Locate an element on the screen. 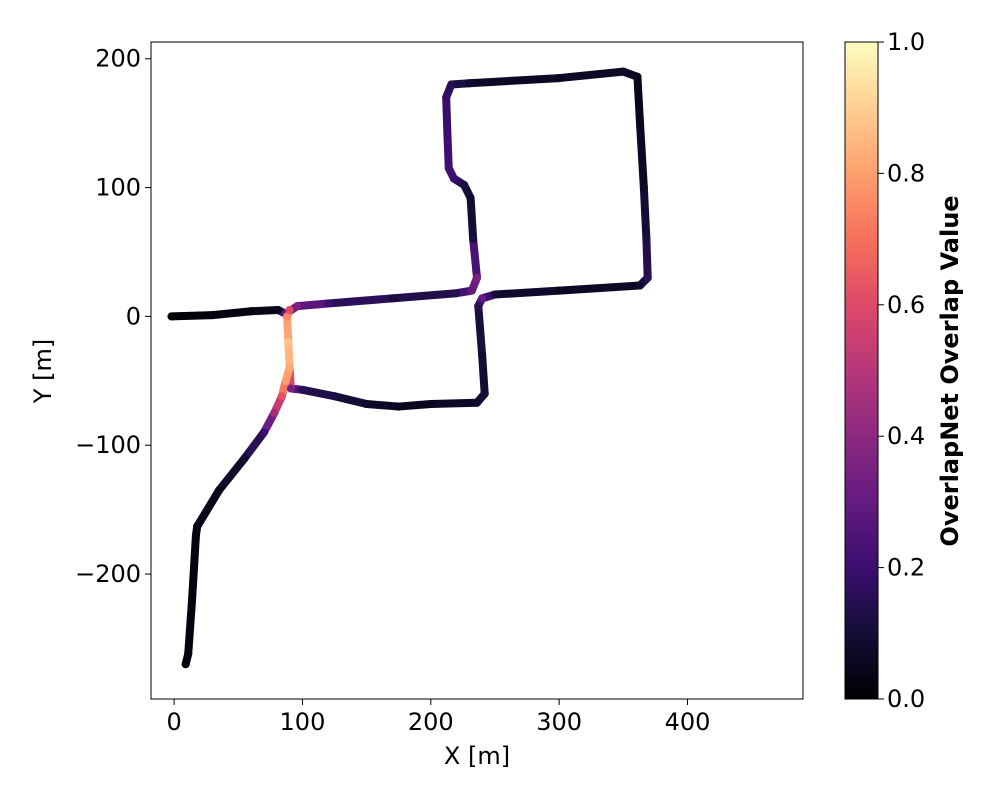  y-tick-label: 0 is located at coordinates (133, 316).